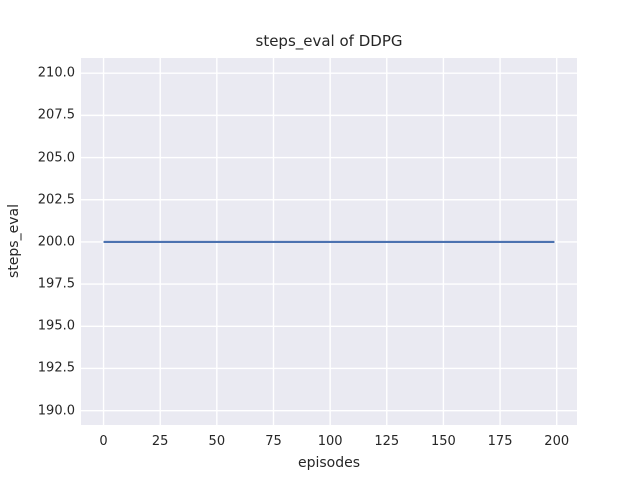 This screenshot has height=480, width=640. I want to click on x-tick-label: 75, so click(273, 441).